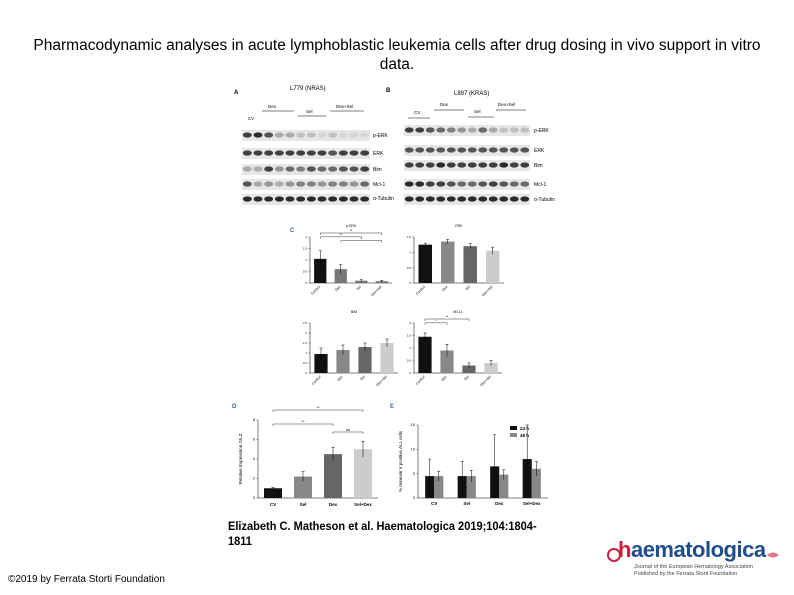 The image size is (794, 595). I want to click on chart-ylabel: Relative Expression GILZ, so click(240, 458).